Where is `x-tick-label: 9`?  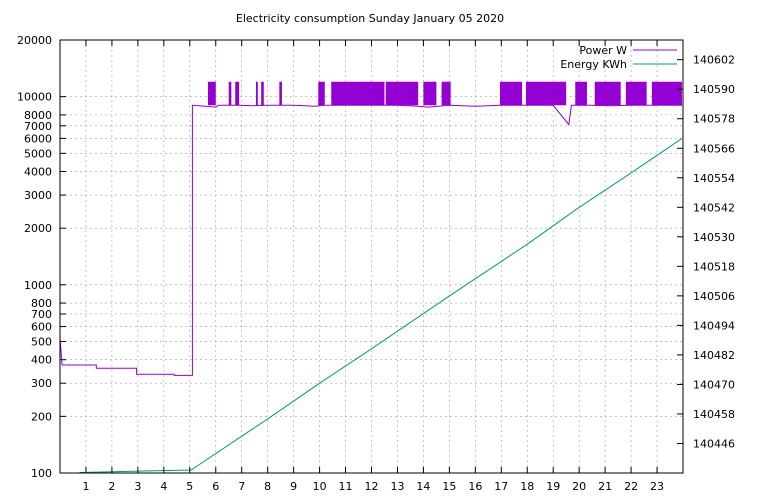
x-tick-label: 9 is located at coordinates (293, 486).